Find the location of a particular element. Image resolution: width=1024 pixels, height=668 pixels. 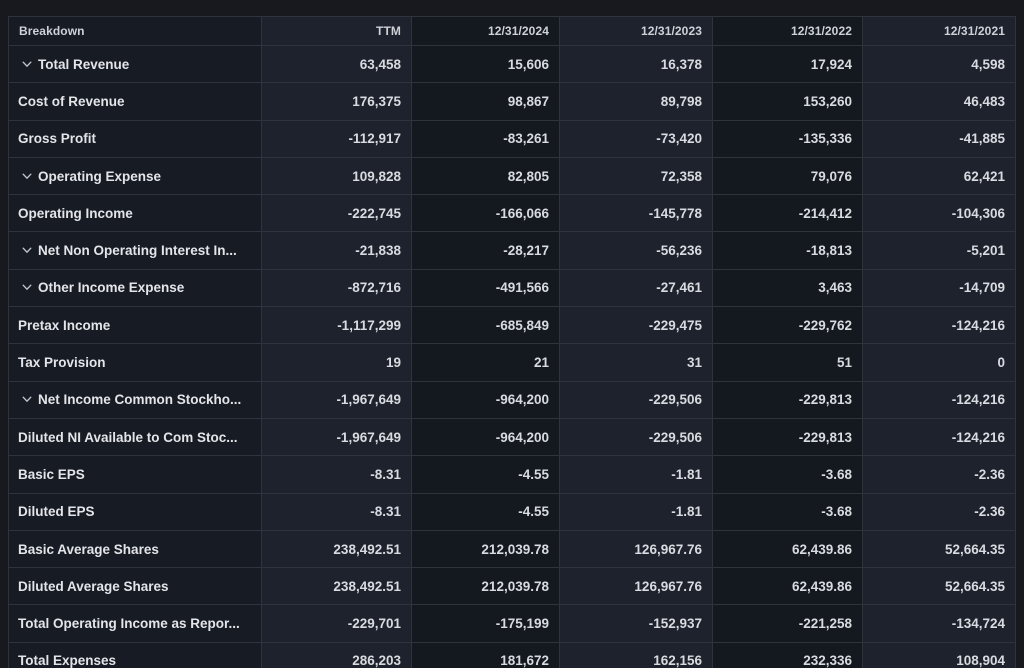

row-label-cell: Total Expenses is located at coordinates (135, 655).